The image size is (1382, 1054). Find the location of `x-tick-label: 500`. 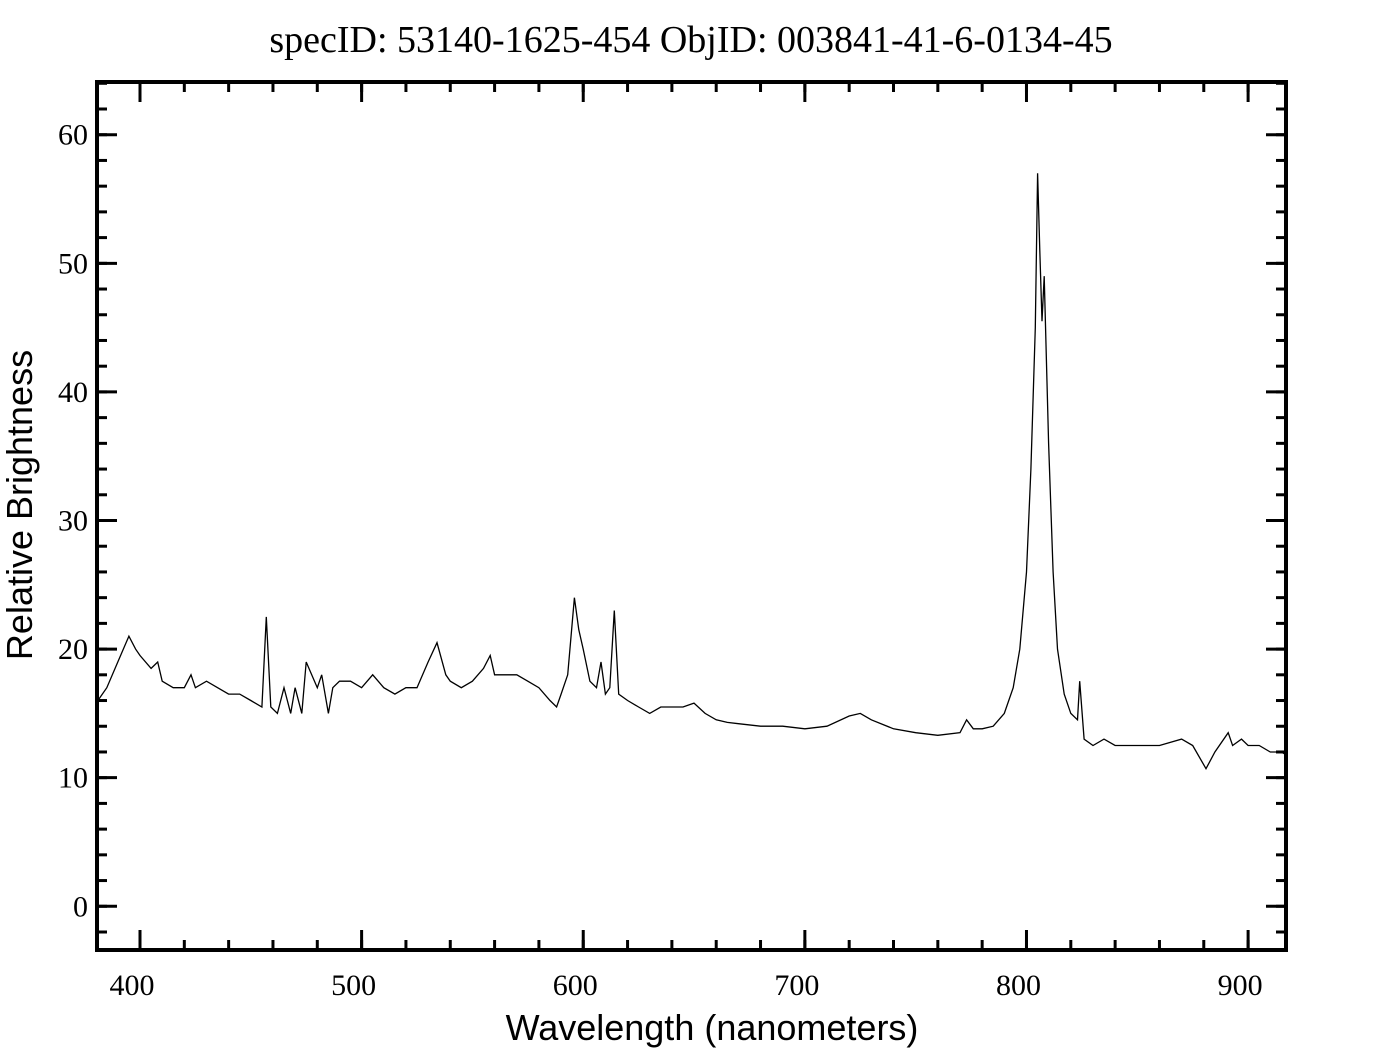

x-tick-label: 500 is located at coordinates (353, 985).